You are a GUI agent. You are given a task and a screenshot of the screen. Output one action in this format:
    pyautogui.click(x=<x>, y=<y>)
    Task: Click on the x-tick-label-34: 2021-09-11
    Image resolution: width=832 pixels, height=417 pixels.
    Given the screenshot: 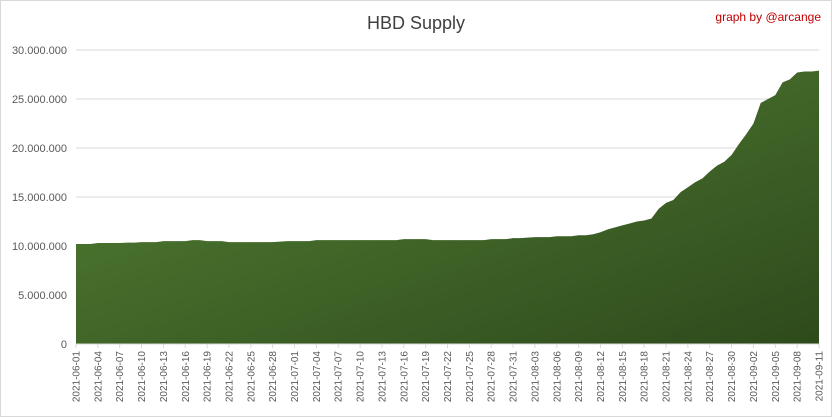 What is the action you would take?
    pyautogui.click(x=820, y=376)
    